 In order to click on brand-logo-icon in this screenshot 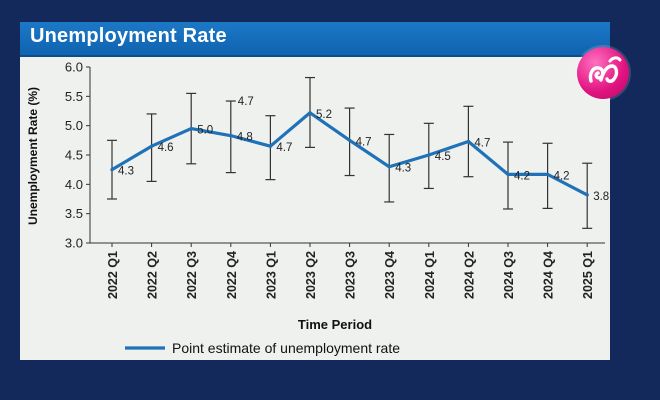, I will do `click(605, 69)`.